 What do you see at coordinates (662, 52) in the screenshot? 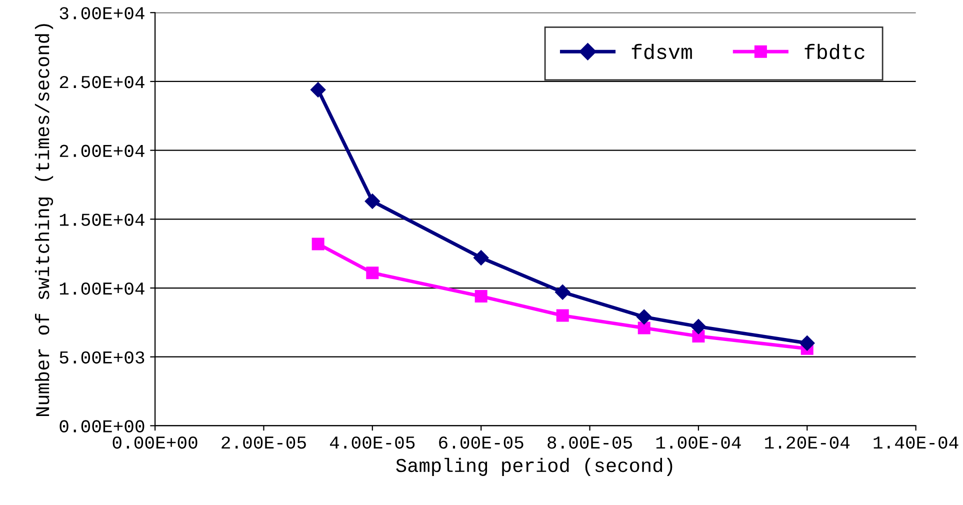
I see `legend-label: fdsvm` at bounding box center [662, 52].